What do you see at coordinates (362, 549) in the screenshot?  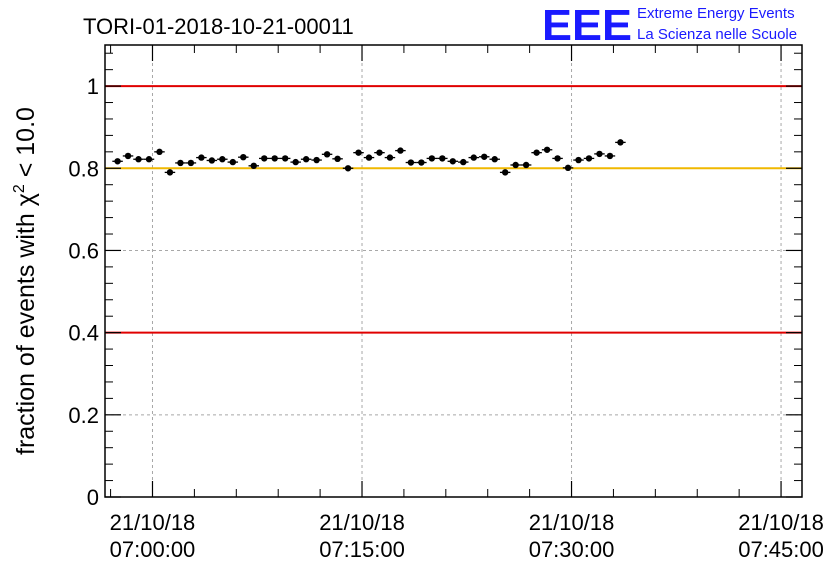 I see `x-tick-time-label: 07:15:00` at bounding box center [362, 549].